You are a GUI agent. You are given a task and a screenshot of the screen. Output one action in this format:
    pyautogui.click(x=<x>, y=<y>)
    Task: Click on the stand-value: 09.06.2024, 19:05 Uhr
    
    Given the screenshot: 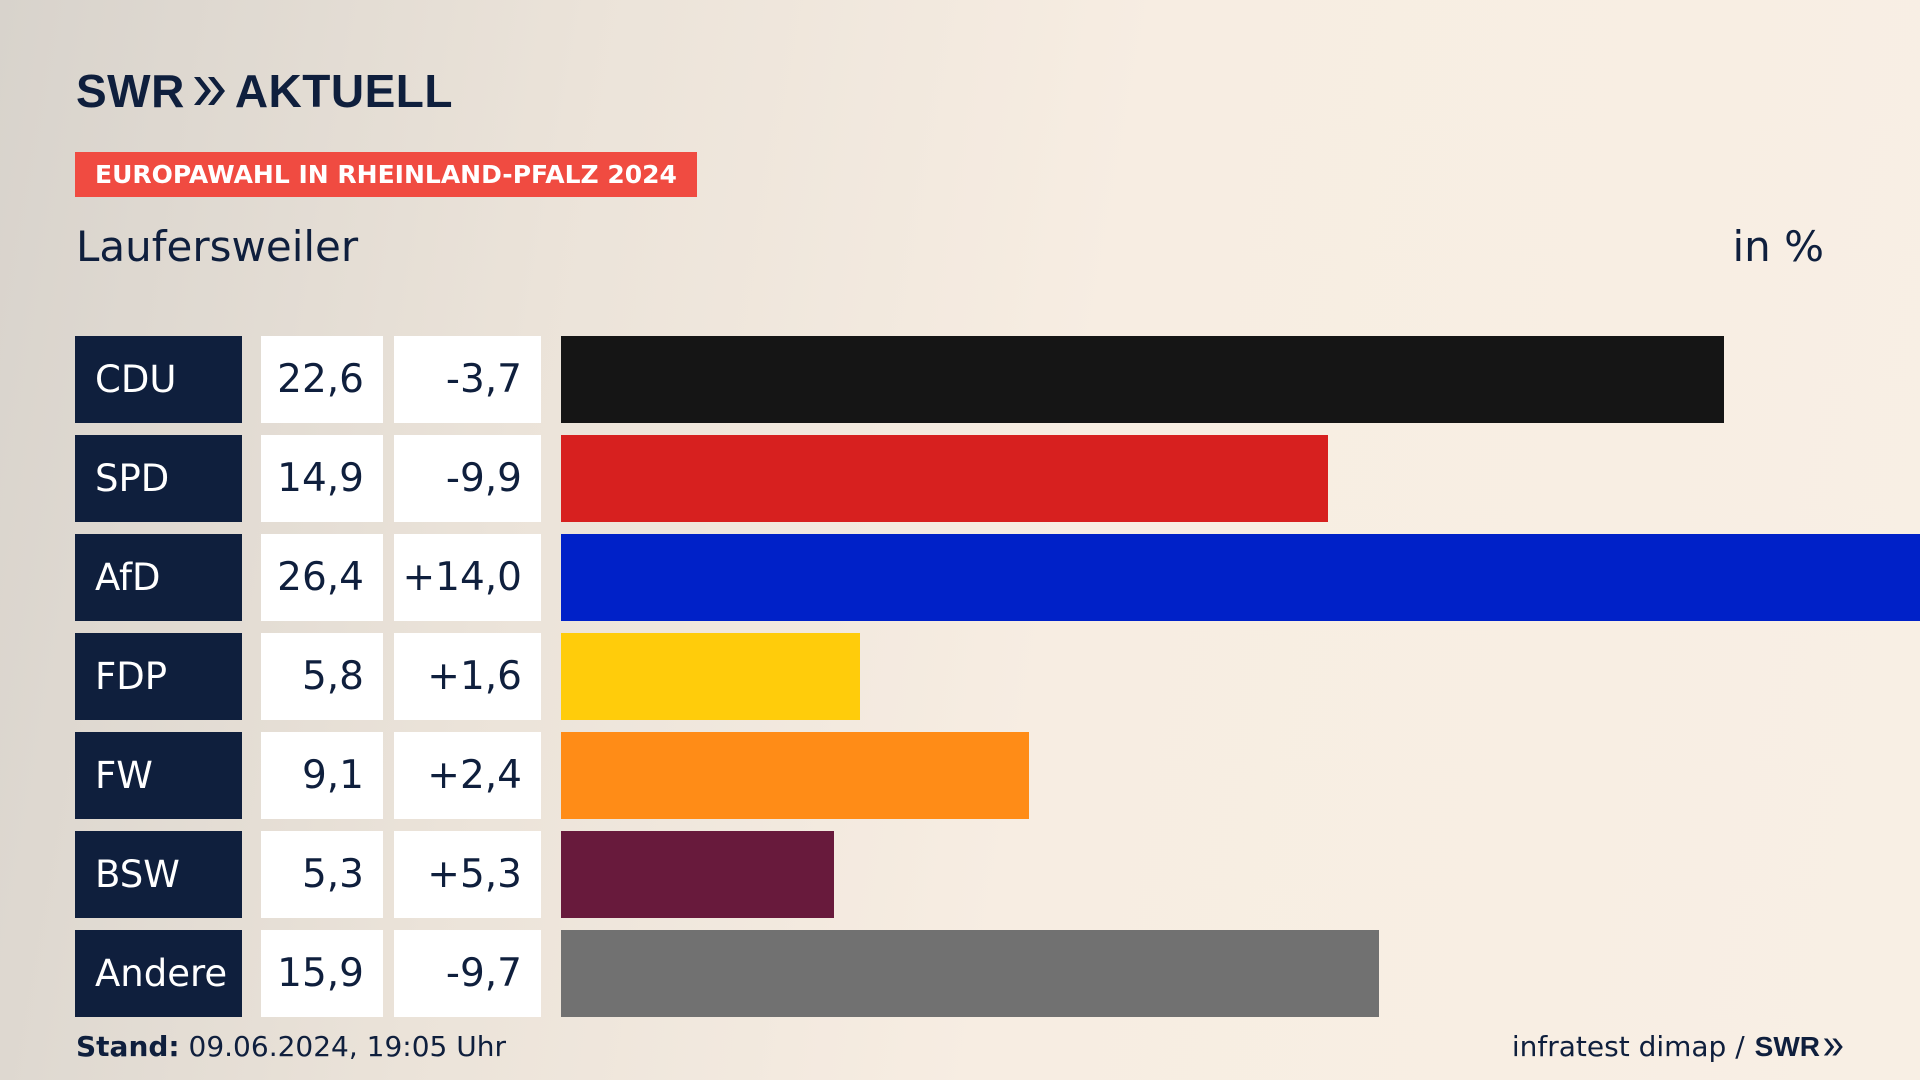 What is the action you would take?
    pyautogui.click(x=347, y=1046)
    